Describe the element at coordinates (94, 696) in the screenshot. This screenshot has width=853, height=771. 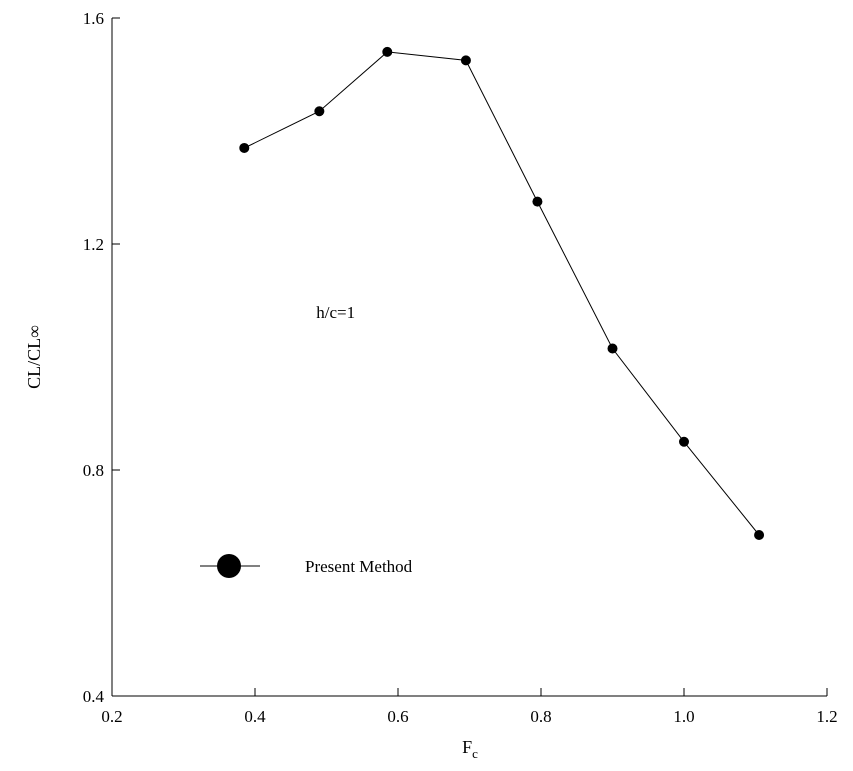
I see `y-tick-label: 0.4` at that location.